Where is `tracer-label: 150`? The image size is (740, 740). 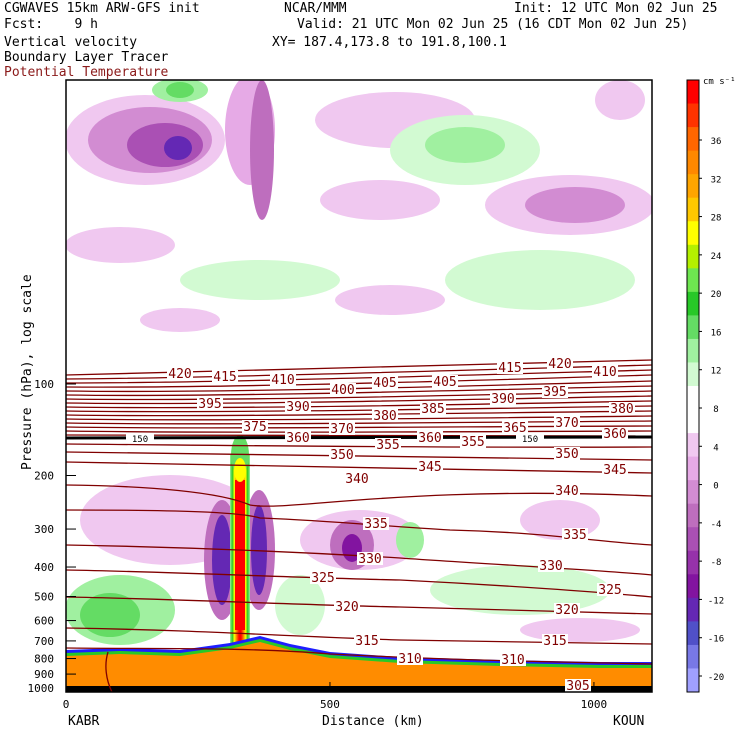 tracer-label: 150 is located at coordinates (530, 439).